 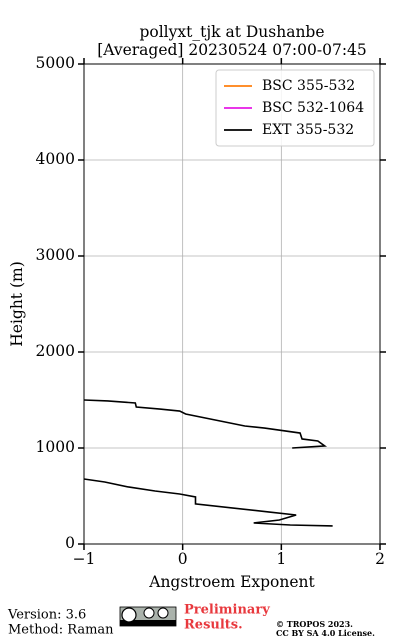 I want to click on copyright: CC BY SA 4.0 License., so click(x=325, y=633).